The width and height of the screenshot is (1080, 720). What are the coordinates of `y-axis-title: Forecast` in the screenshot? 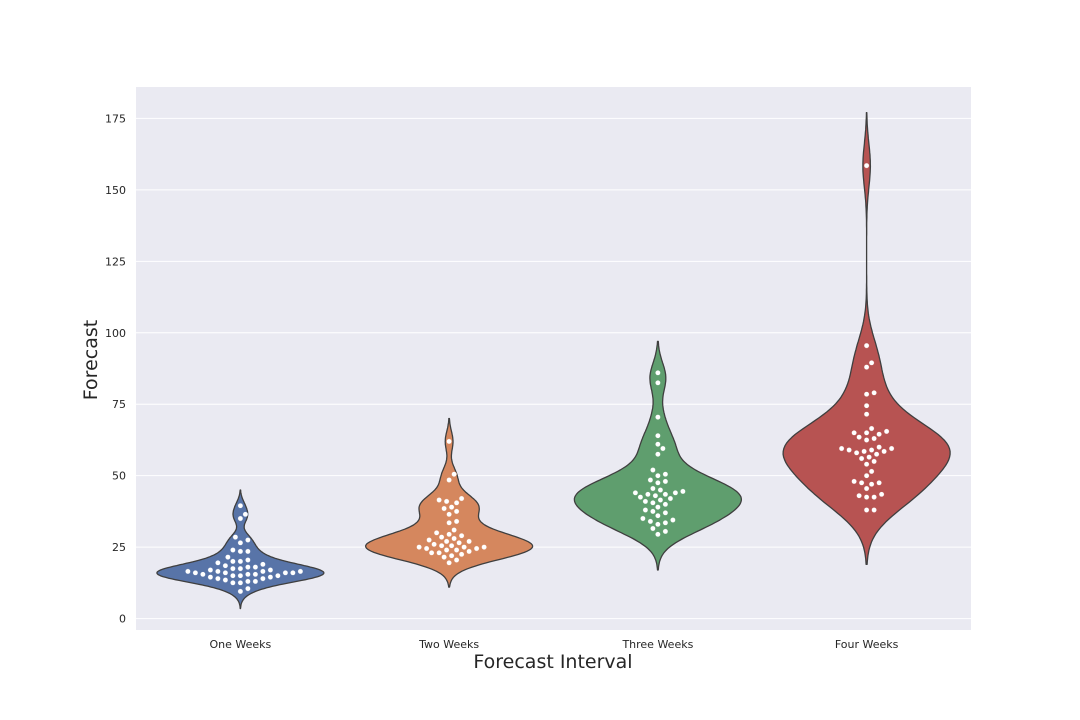 It's located at (91, 360).